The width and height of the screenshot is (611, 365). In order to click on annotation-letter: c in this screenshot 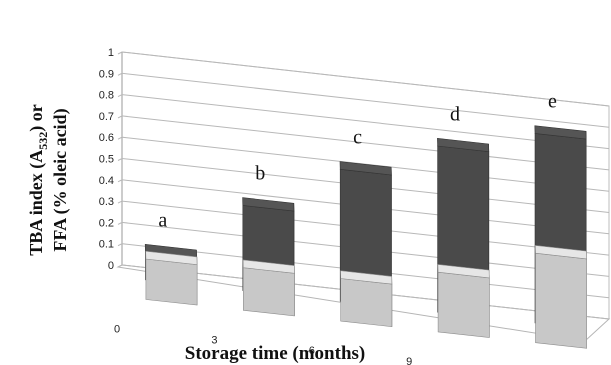, I will do `click(357, 138)`.